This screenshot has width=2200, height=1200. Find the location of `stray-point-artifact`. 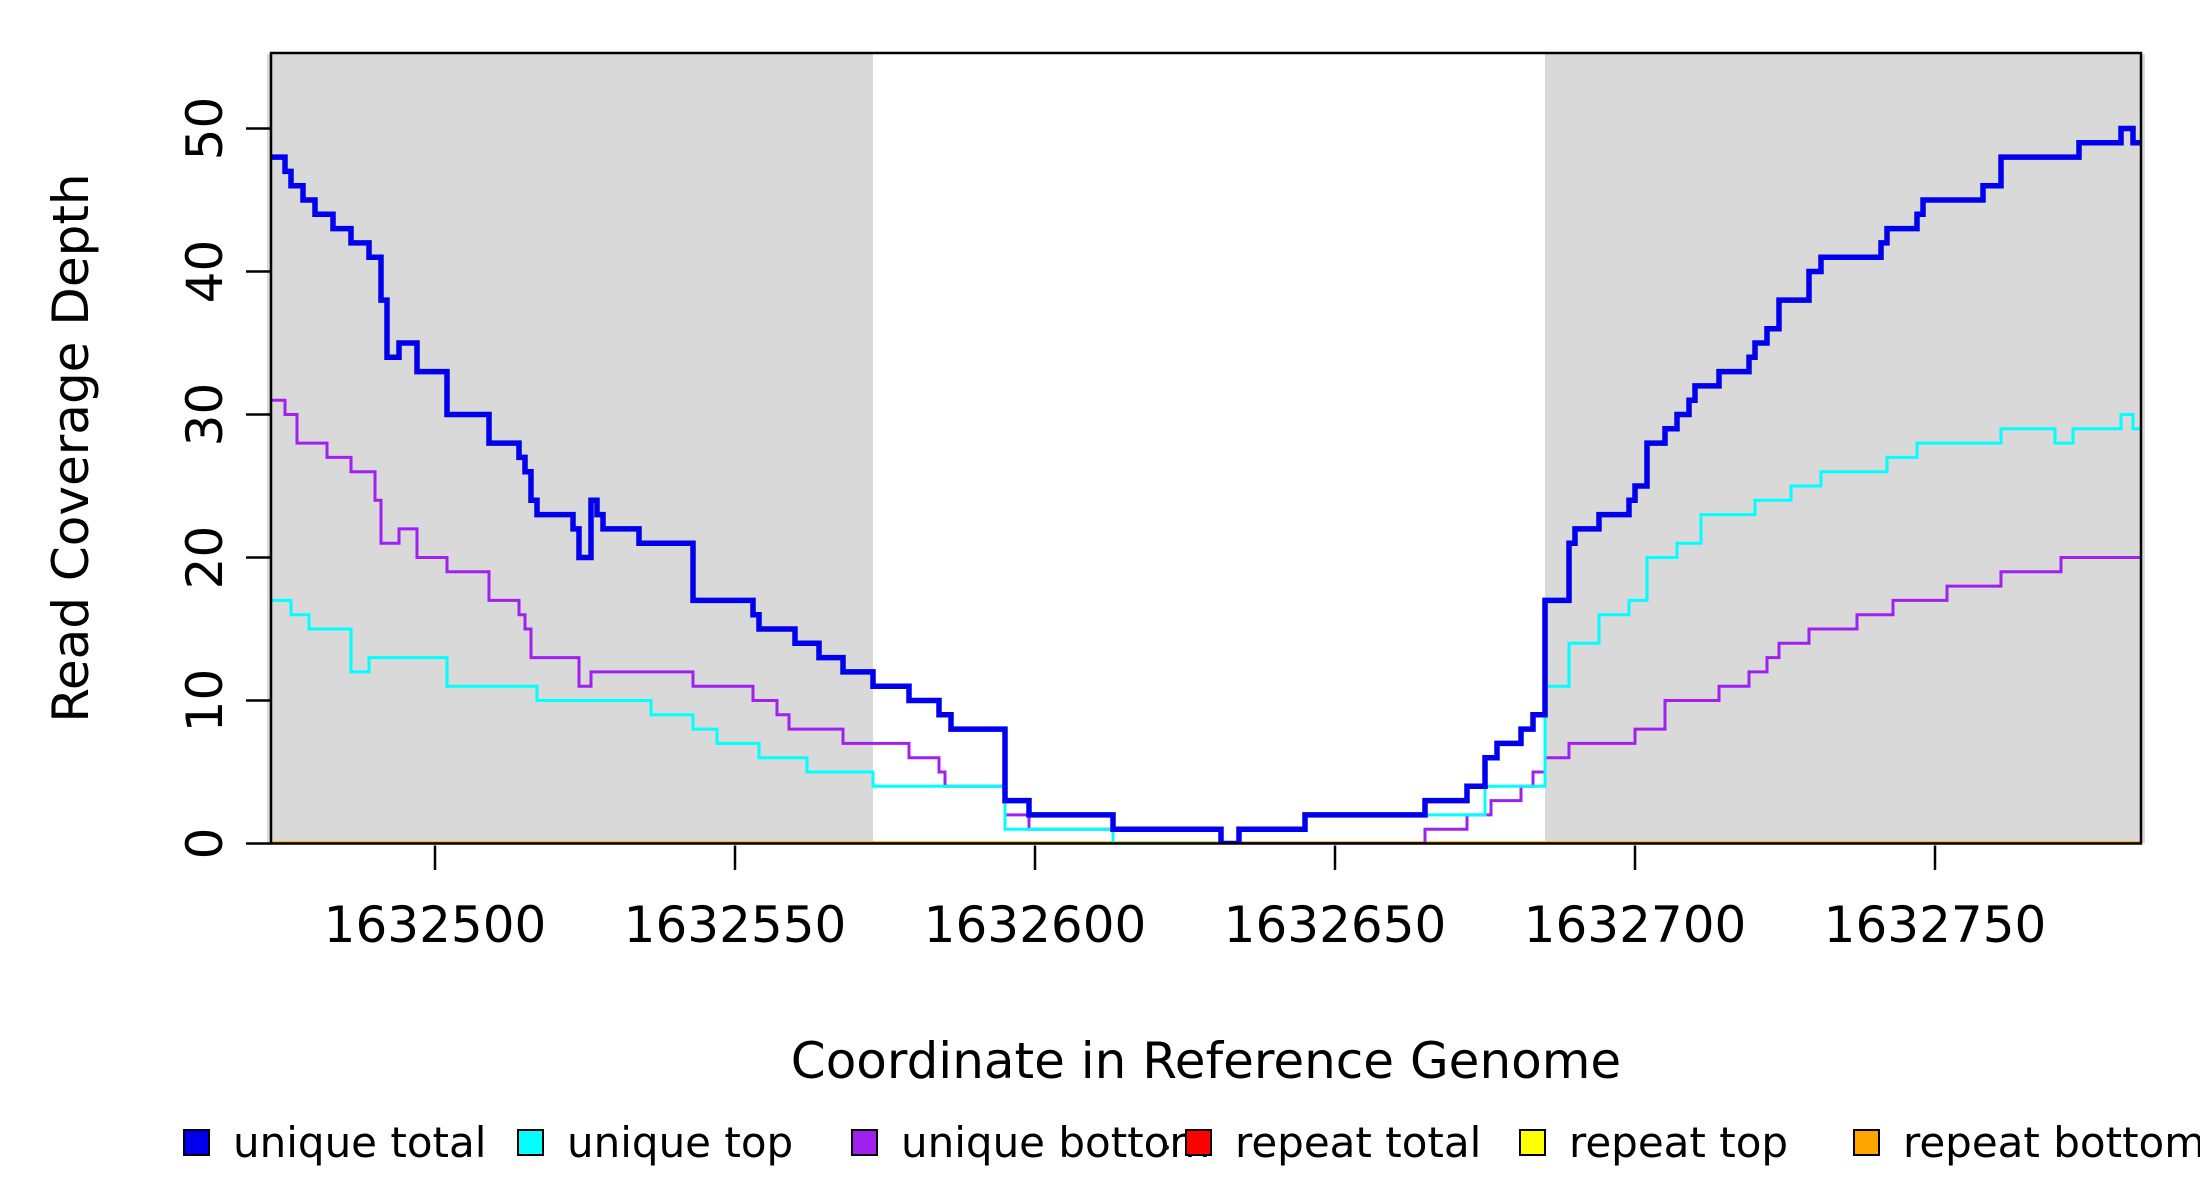

stray-point-artifact is located at coordinates (1166, 1147).